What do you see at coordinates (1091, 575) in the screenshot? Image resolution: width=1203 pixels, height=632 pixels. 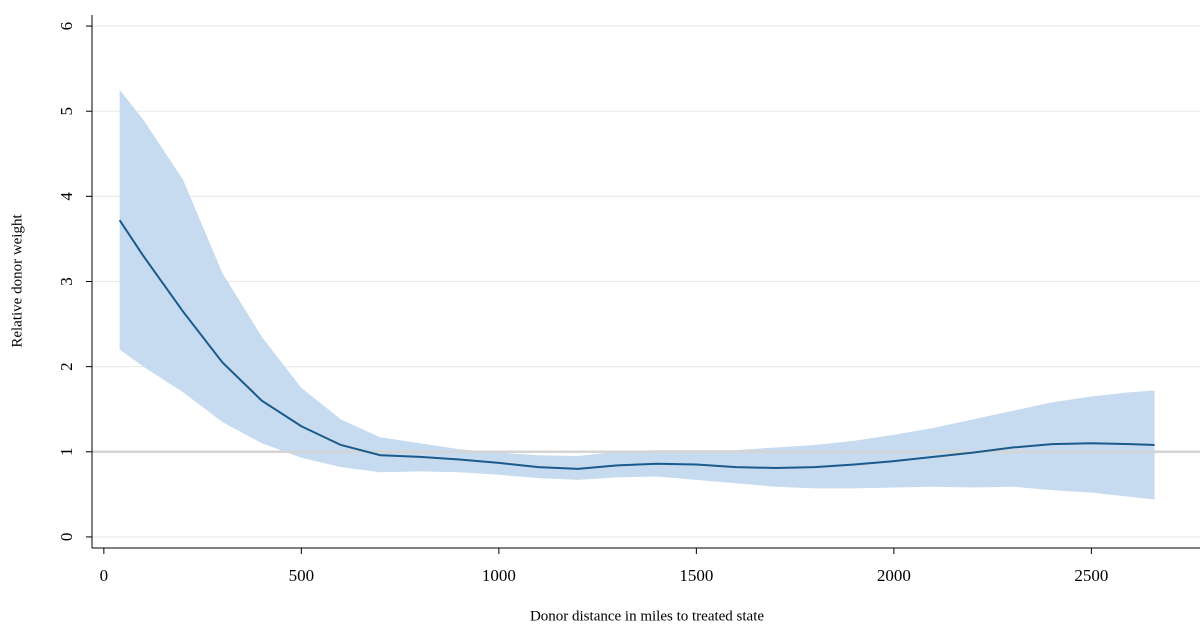 I see `x-tick-label: 2500` at bounding box center [1091, 575].